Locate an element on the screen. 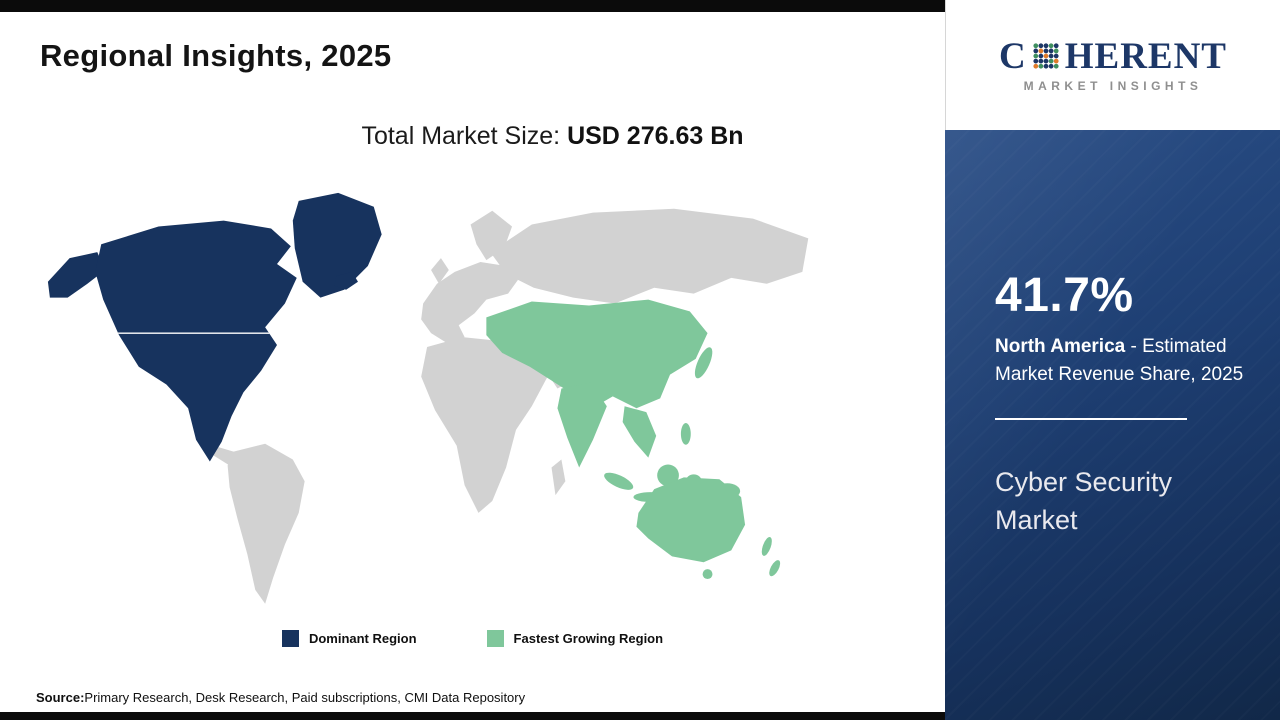 The image size is (1280, 720). region-australia is located at coordinates (691, 520).